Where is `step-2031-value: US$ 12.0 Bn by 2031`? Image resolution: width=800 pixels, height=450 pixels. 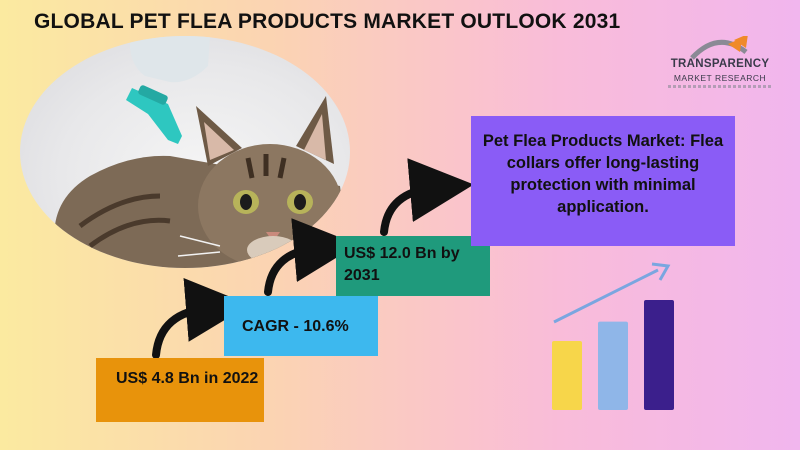
step-2031-value: US$ 12.0 Bn by 2031 is located at coordinates (413, 266).